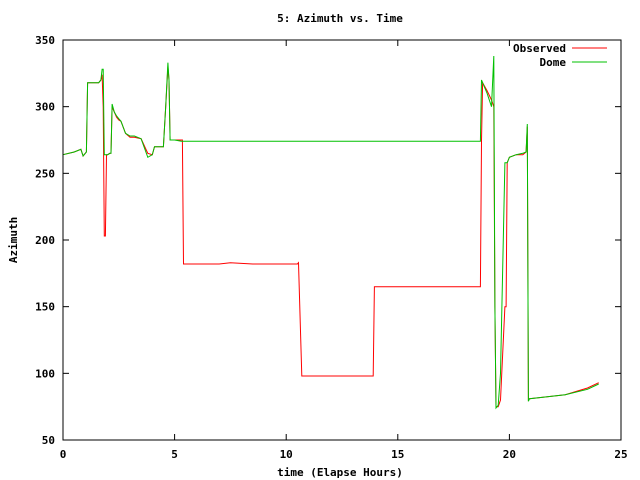 Image resolution: width=640 pixels, height=480 pixels. What do you see at coordinates (63, 454) in the screenshot?
I see `x-tick-label: 0` at bounding box center [63, 454].